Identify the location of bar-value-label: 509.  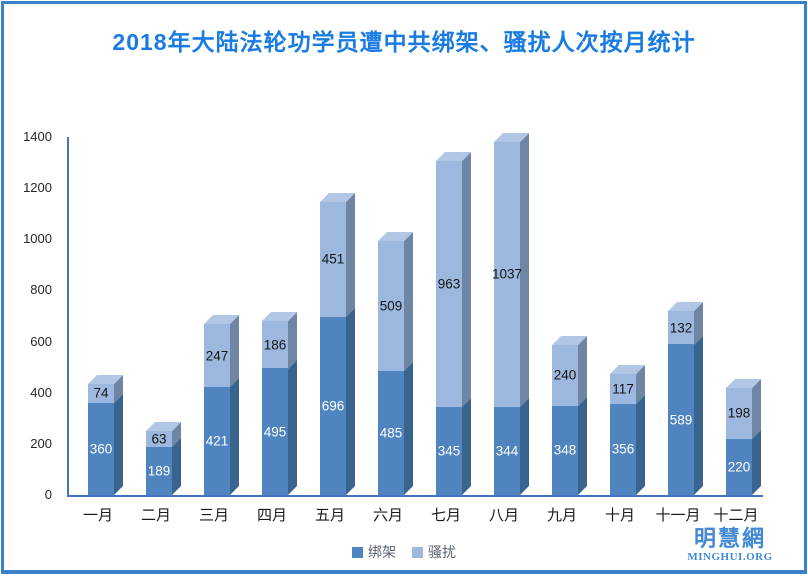
(391, 306).